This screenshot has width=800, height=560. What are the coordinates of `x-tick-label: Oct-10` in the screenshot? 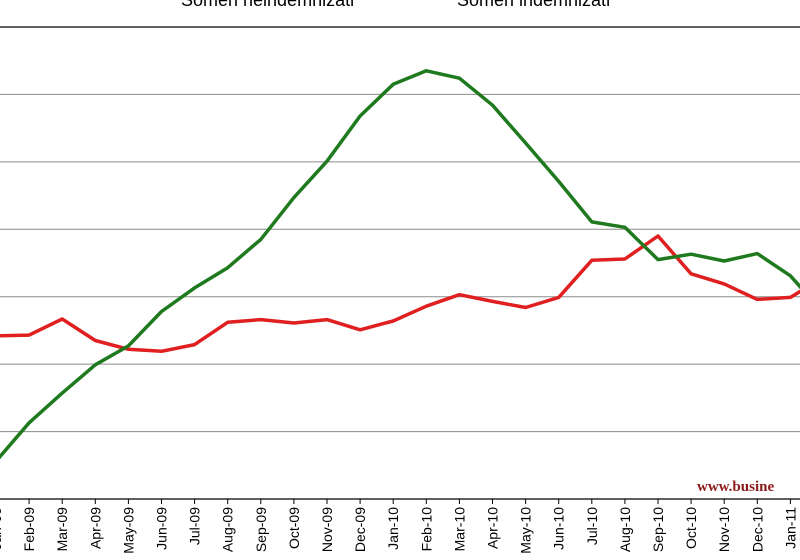 It's located at (691, 528).